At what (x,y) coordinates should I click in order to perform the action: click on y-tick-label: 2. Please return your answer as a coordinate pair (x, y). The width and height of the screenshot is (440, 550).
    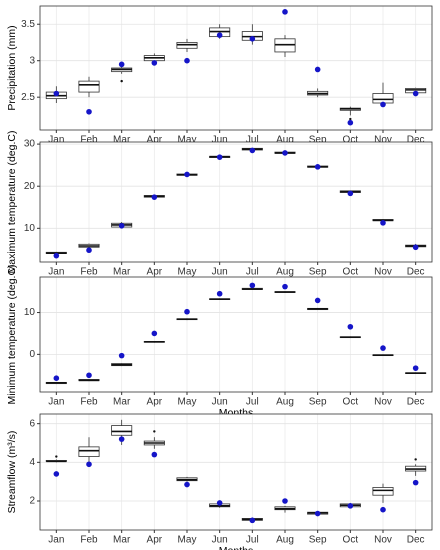
    Looking at the image, I should click on (32, 501).